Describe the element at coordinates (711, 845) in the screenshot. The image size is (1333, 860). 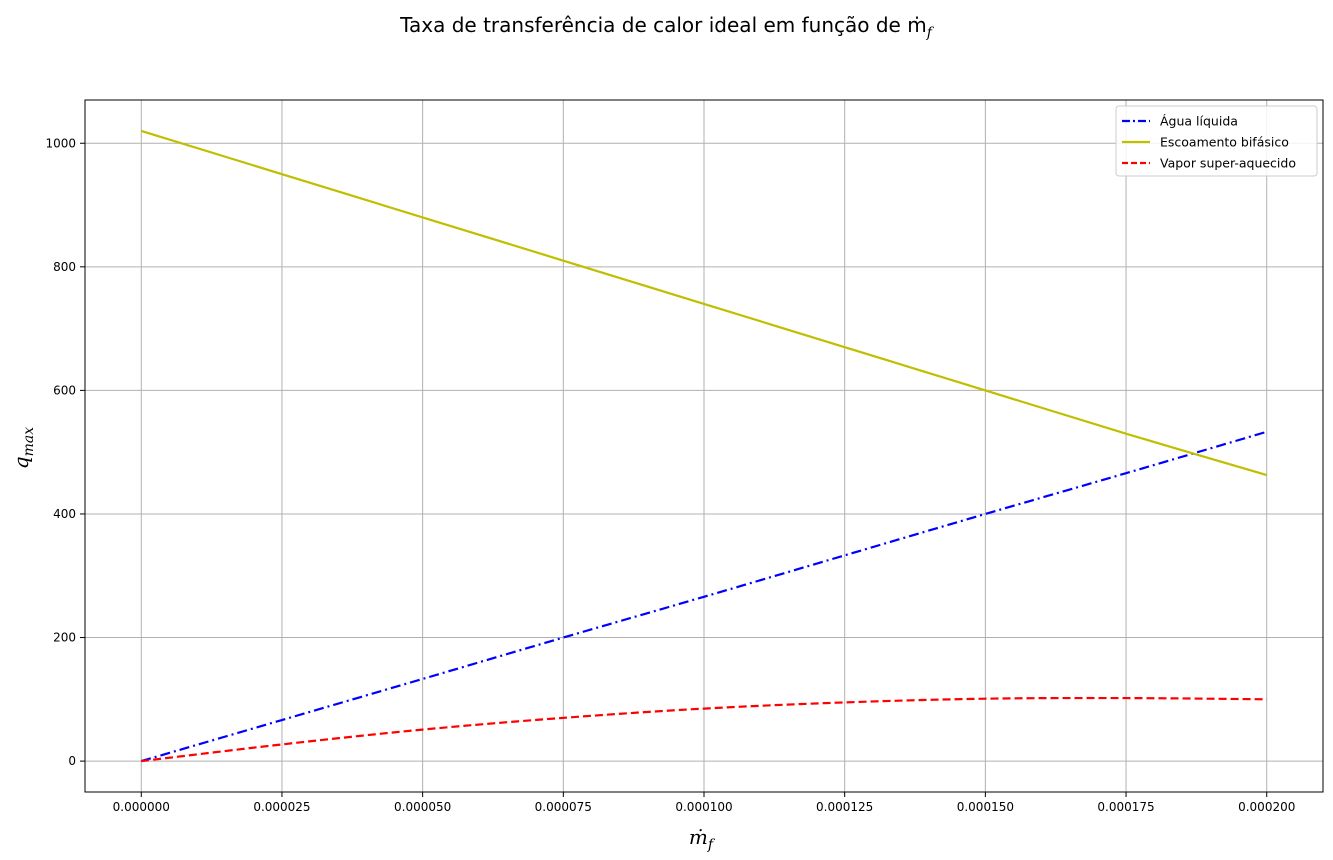
I see `x-axis-label-subscript: f` at that location.